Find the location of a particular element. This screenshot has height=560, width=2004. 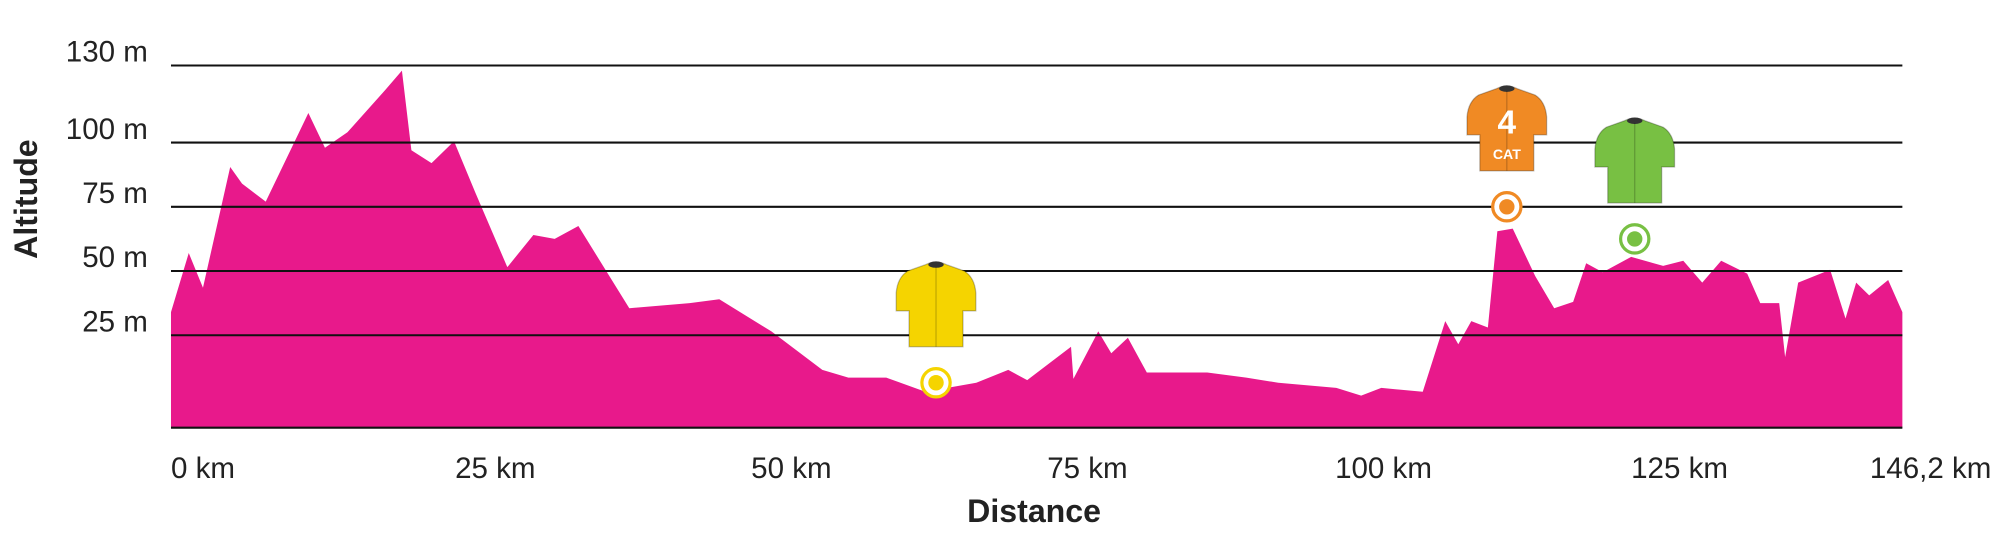

x-tick-label: 146,2 km is located at coordinates (1930, 468).